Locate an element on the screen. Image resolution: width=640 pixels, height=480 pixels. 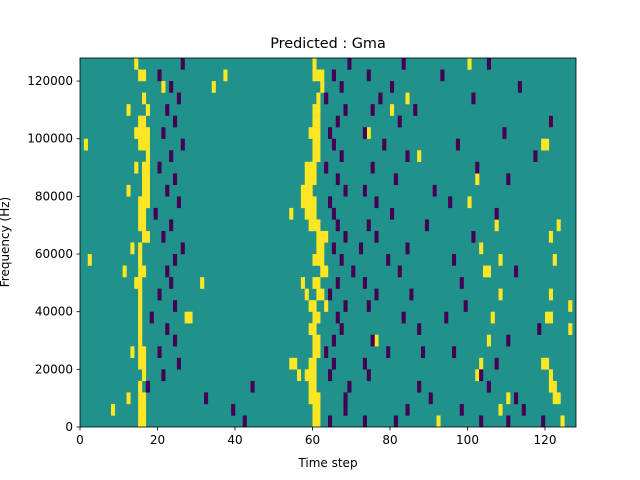
x-tick-label: 20 is located at coordinates (157, 440).